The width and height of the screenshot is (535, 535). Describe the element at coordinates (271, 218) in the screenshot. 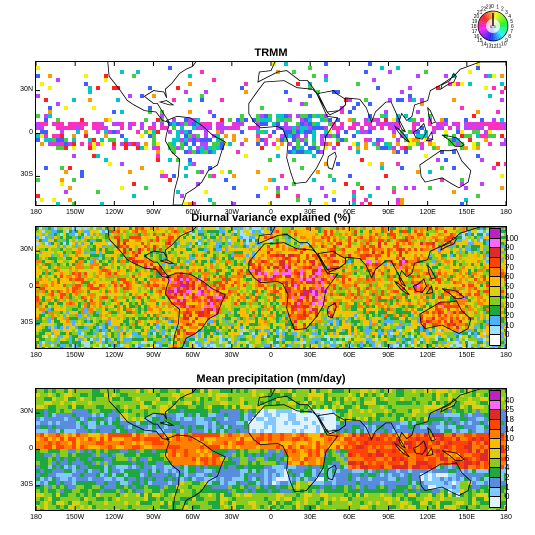

I see `panel2-title: Diurnal variance explained (%)` at that location.